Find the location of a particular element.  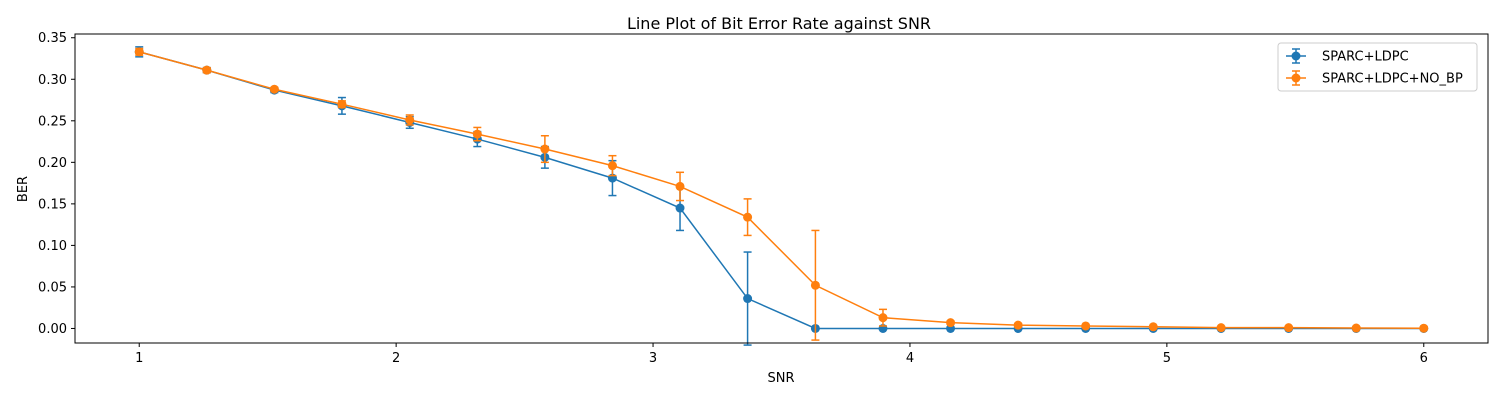

x-axis-ticks: 1 2 3 4 5 6 is located at coordinates (781, 354).